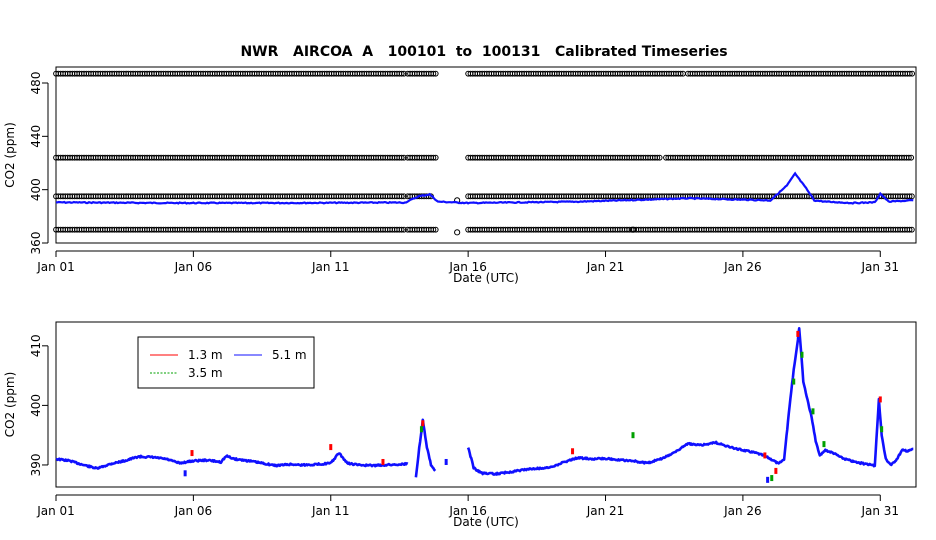  Describe the element at coordinates (36, 345) in the screenshot. I see `y-tick-label: 410` at that location.